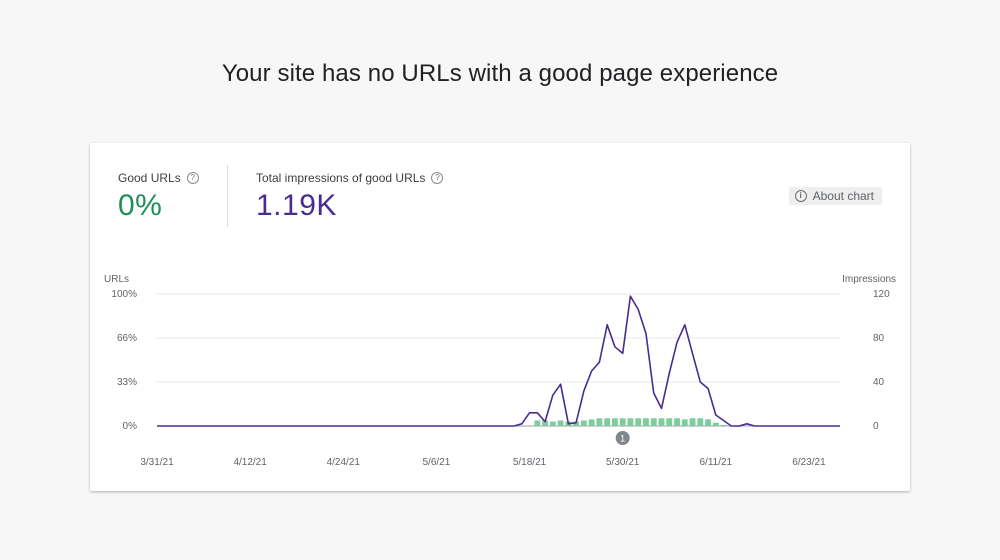  What do you see at coordinates (869, 279) in the screenshot?
I see `right-axis-label: Impressions` at bounding box center [869, 279].